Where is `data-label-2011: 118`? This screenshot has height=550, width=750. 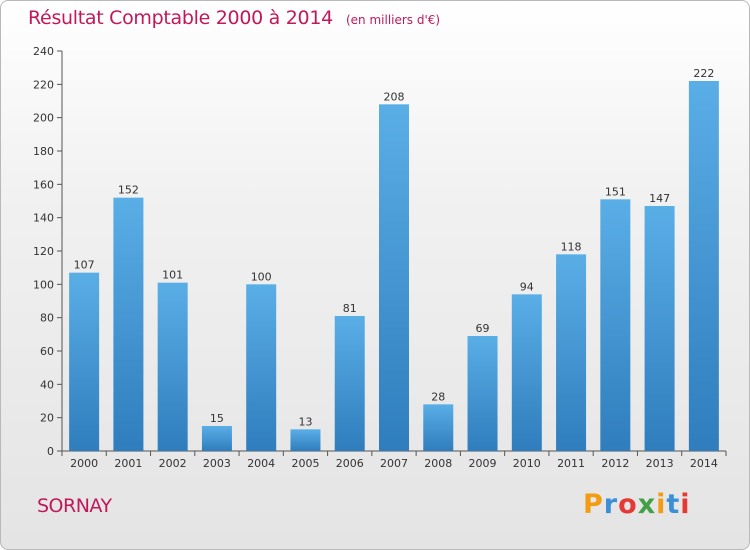 data-label-2011: 118 is located at coordinates (571, 246).